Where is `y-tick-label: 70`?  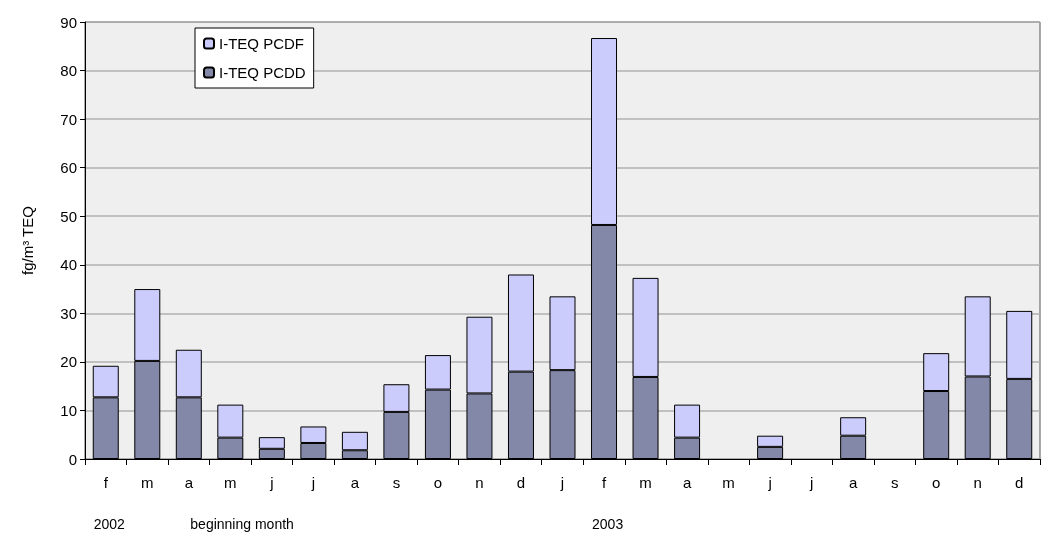 y-tick-label: 70 is located at coordinates (68, 119).